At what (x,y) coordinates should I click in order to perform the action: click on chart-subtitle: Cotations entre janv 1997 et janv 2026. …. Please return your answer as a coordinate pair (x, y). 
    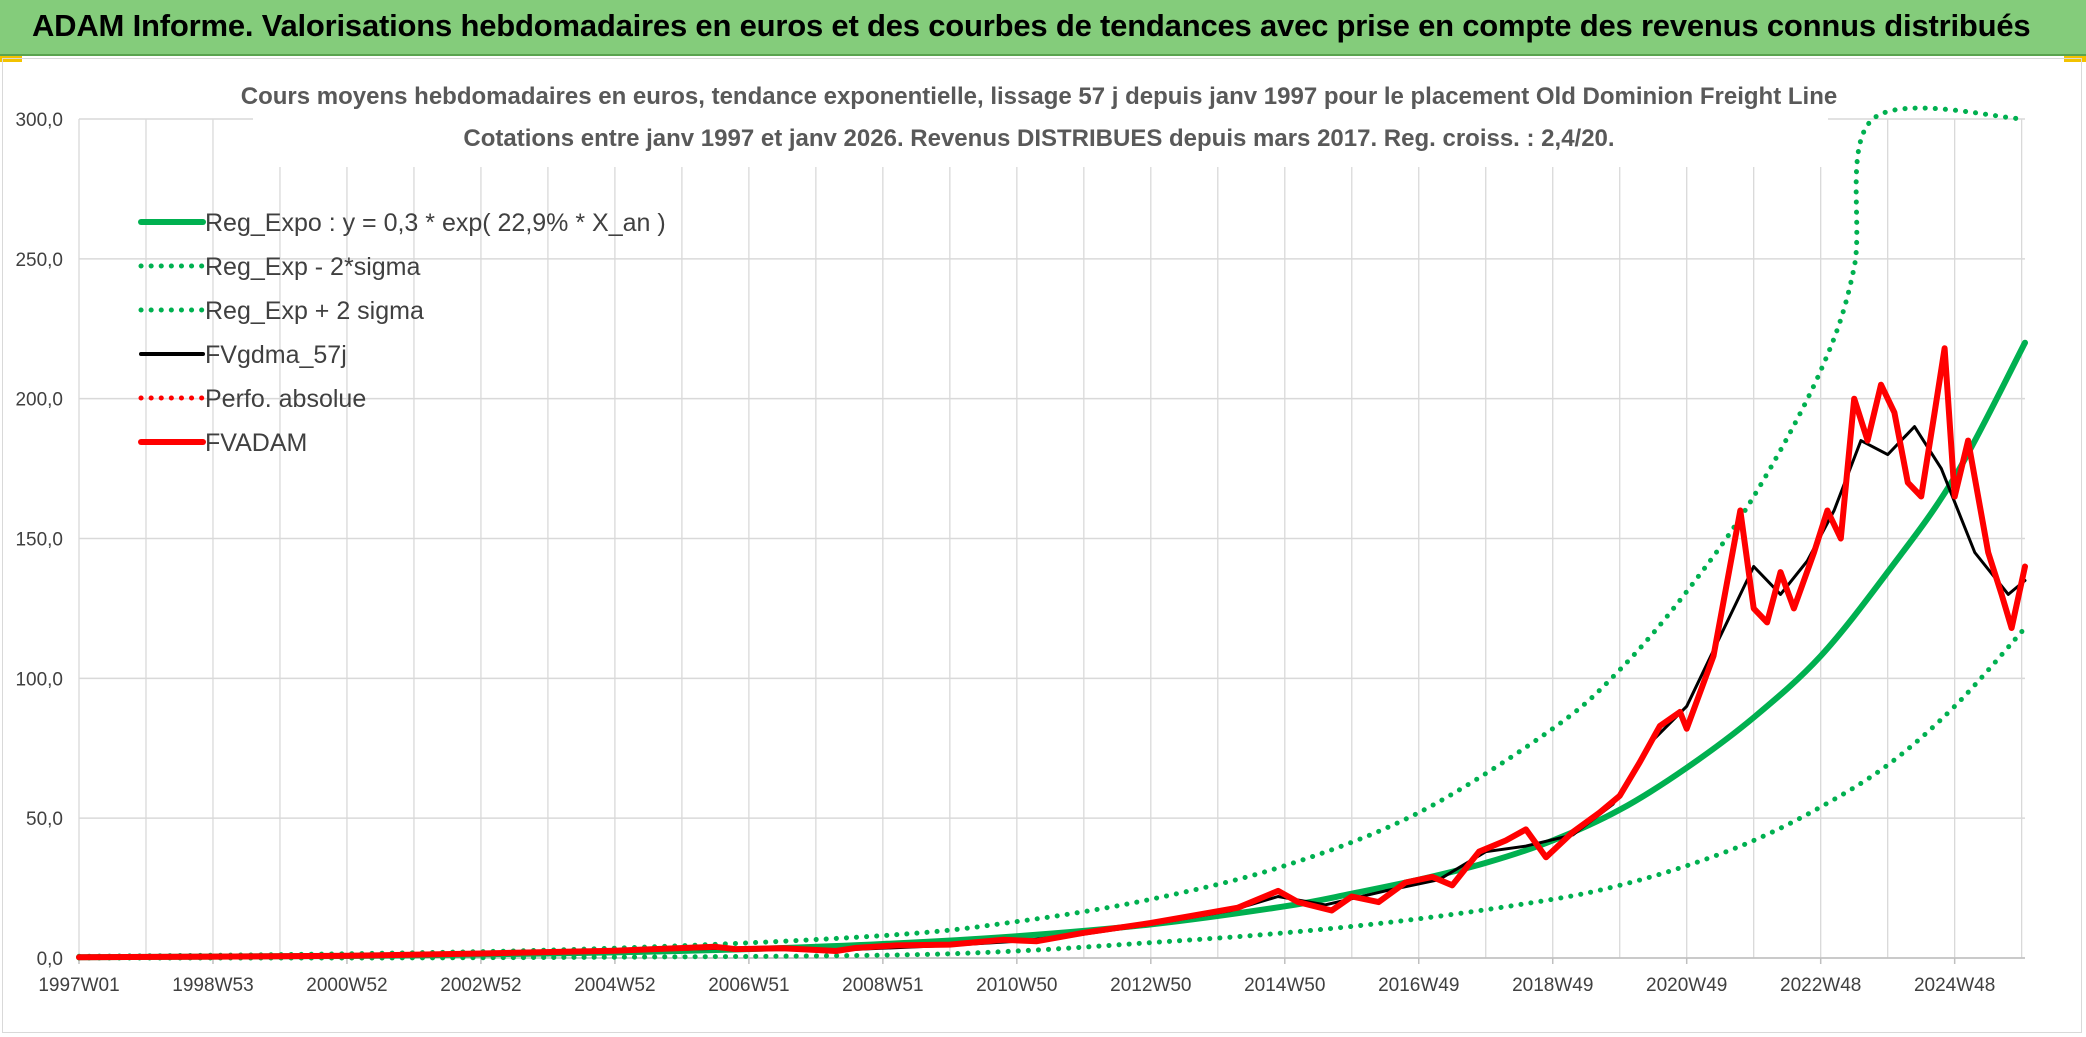
    Looking at the image, I should click on (1038, 138).